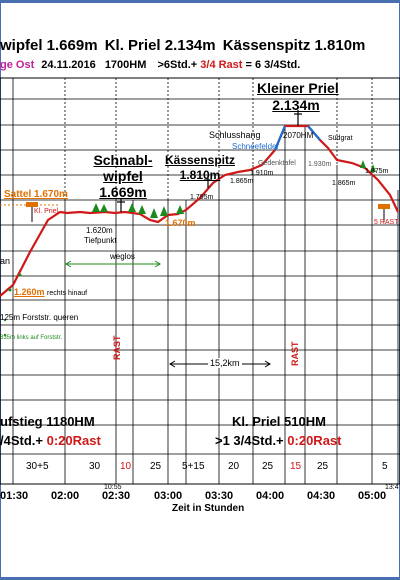  What do you see at coordinates (21, 440) in the screenshot?
I see `aufstieg-std: /4Std.+` at bounding box center [21, 440].